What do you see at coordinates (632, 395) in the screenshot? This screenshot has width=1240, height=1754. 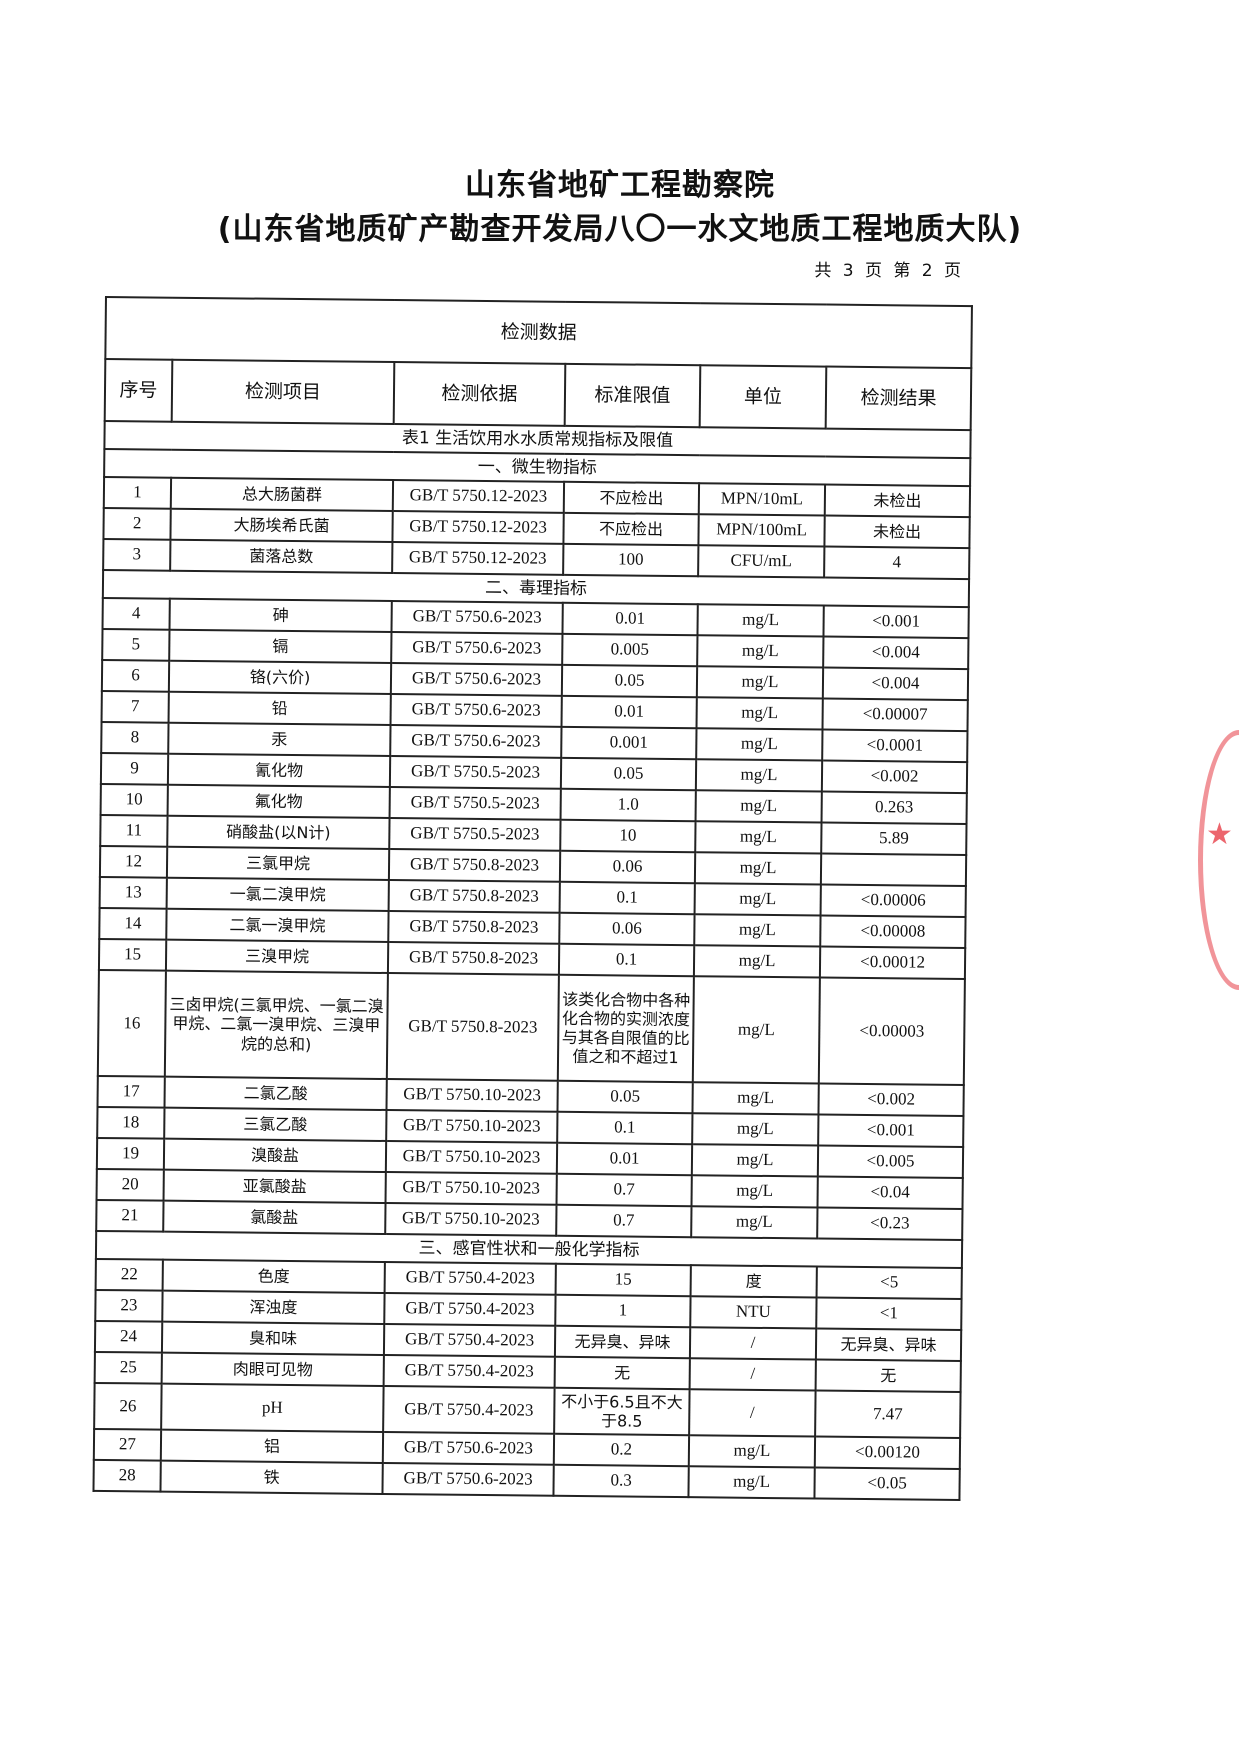 I see `col-header-limit: 标准限值` at bounding box center [632, 395].